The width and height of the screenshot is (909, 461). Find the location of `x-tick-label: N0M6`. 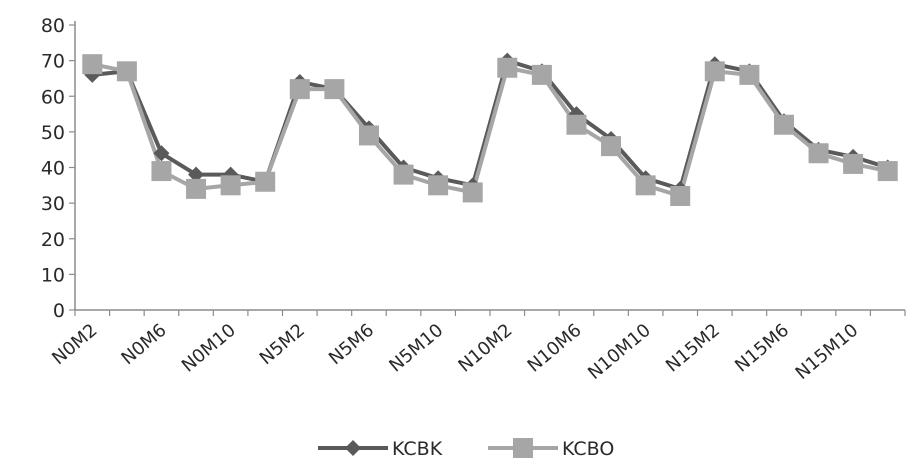

x-tick-label: N0M6 is located at coordinates (143, 344).